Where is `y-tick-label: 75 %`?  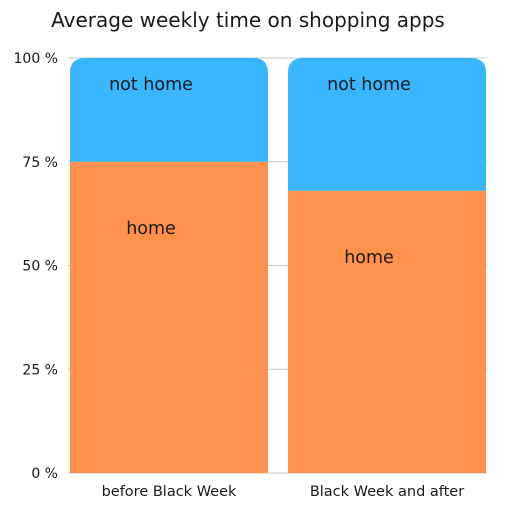 y-tick-label: 75 % is located at coordinates (40, 163).